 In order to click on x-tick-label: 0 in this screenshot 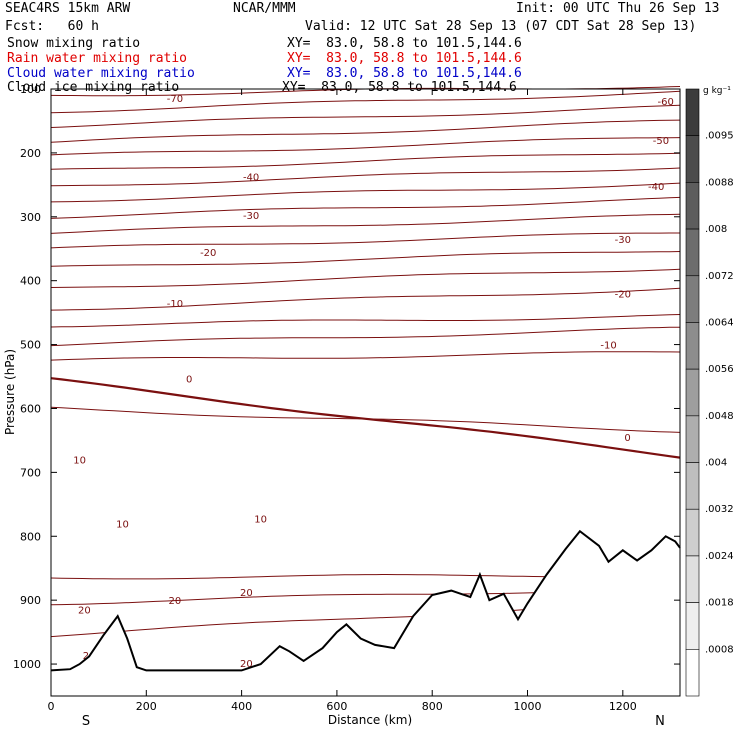, I will do `click(51, 706)`.